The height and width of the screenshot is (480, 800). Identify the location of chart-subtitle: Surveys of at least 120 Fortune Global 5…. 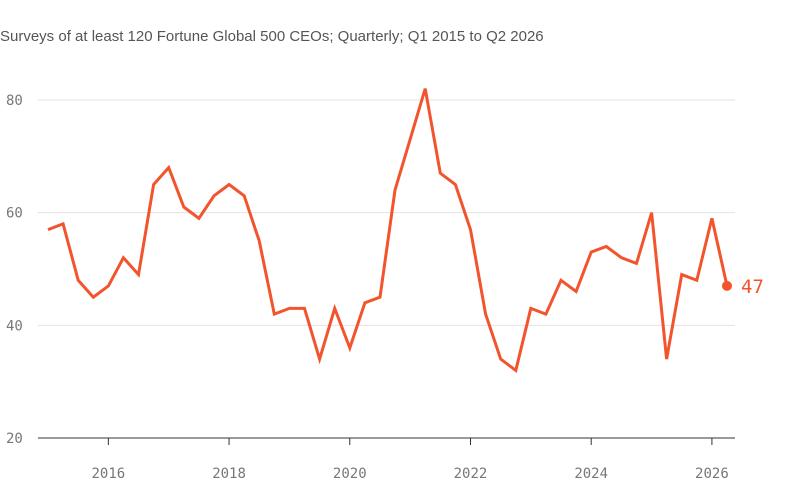
(272, 36).